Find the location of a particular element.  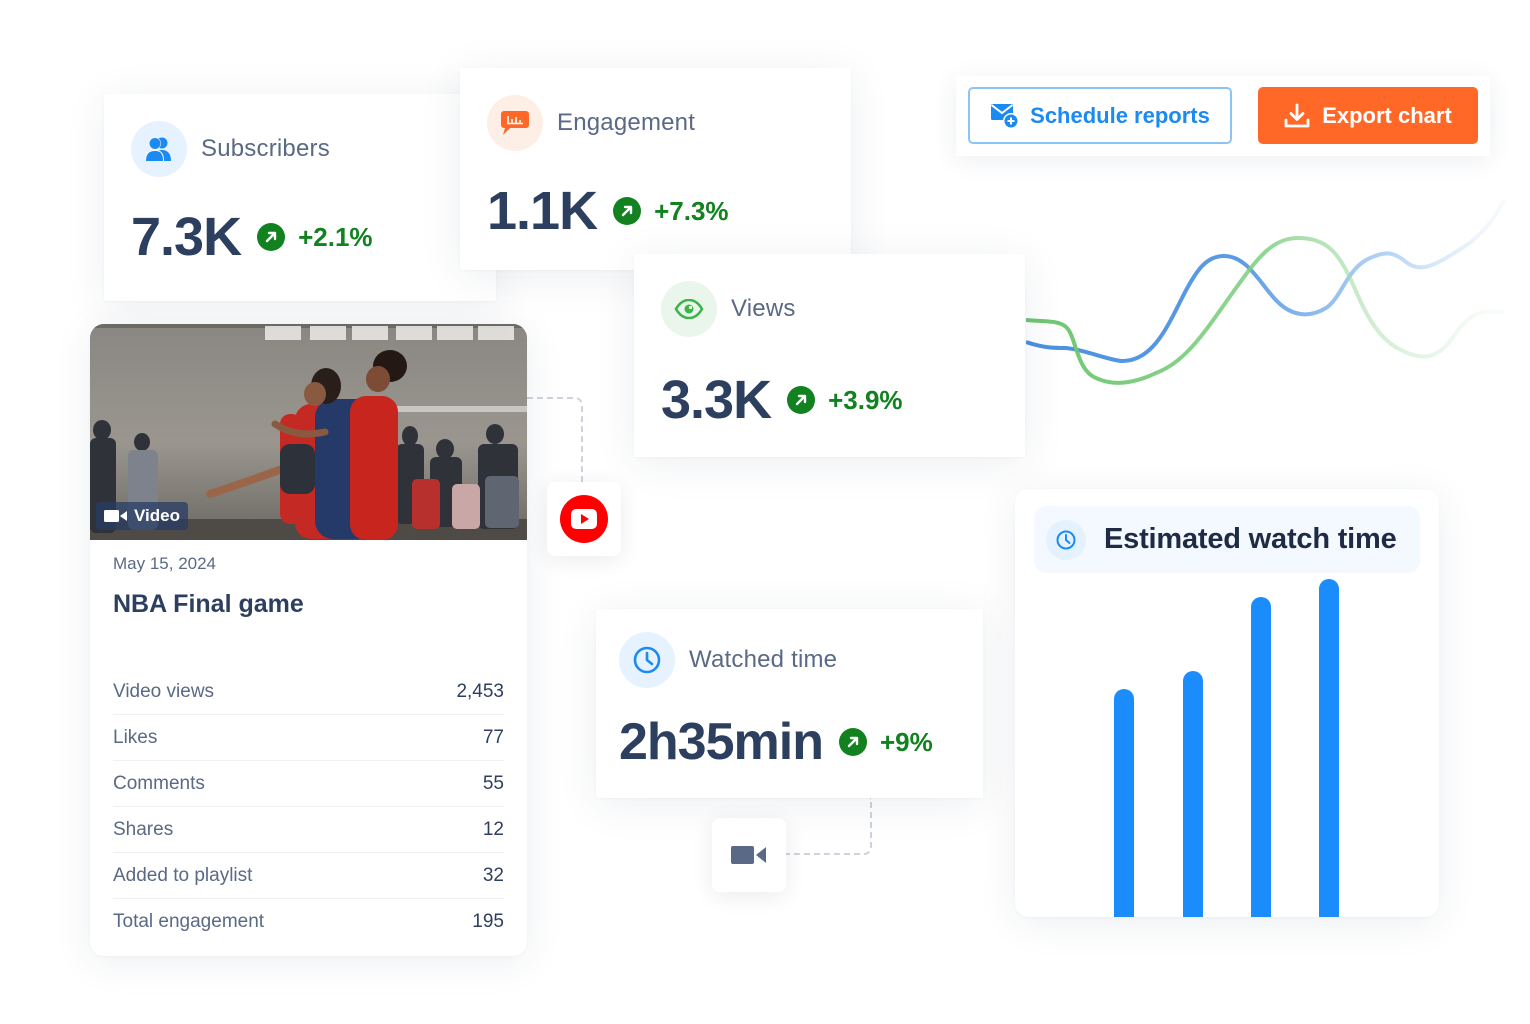

metric-label: Video views is located at coordinates (164, 691).